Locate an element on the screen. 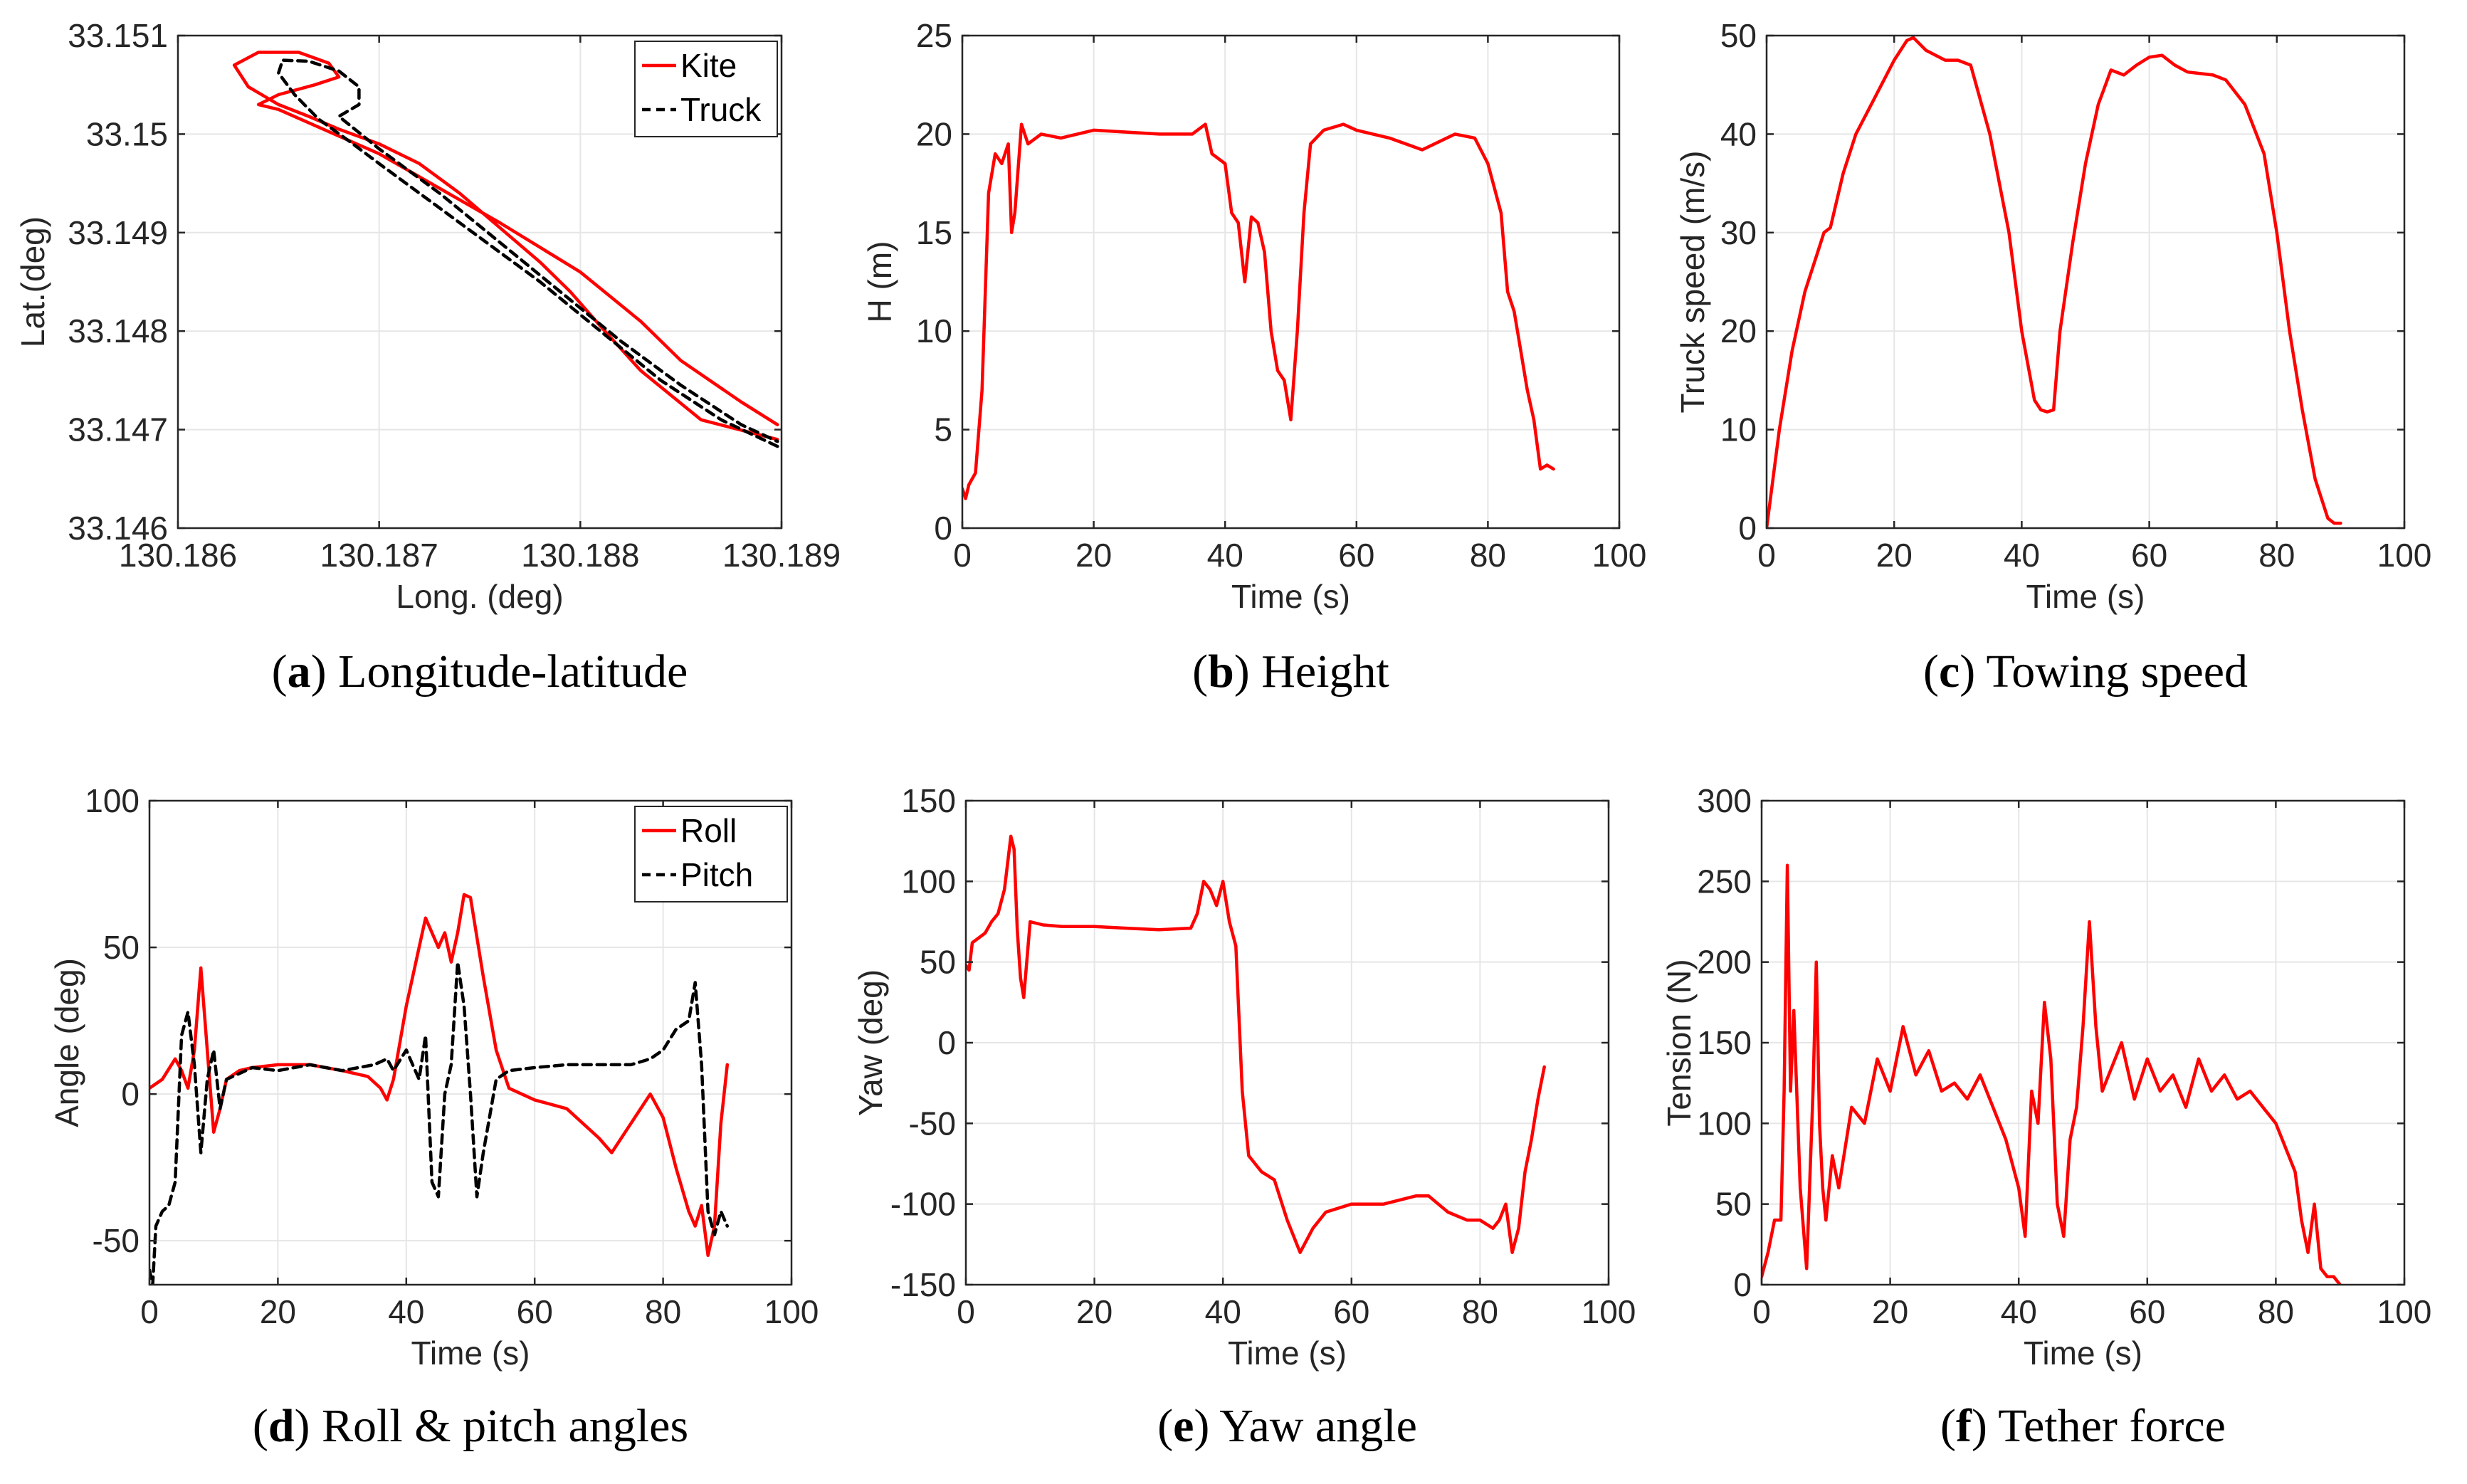  panel-caption: (b) Height is located at coordinates (1290, 672).